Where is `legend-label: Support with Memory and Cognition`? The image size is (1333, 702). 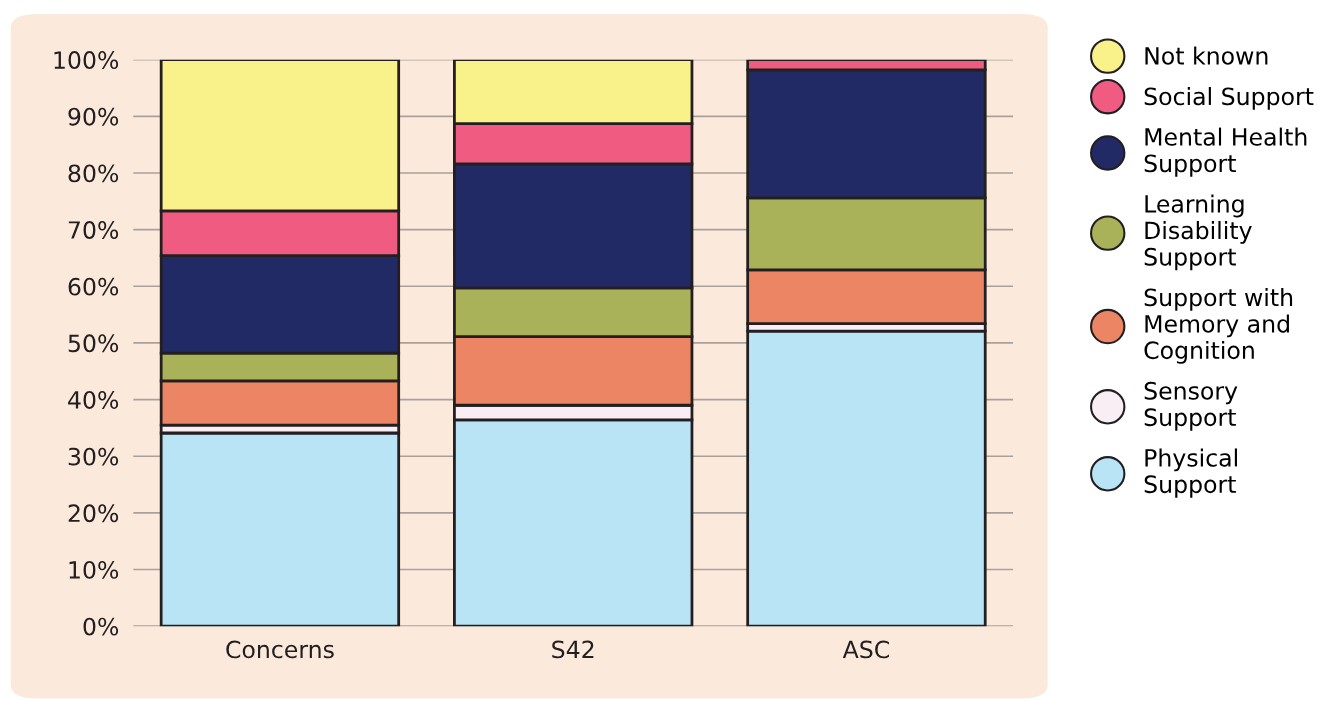
legend-label: Support with Memory and Cognition is located at coordinates (1218, 326).